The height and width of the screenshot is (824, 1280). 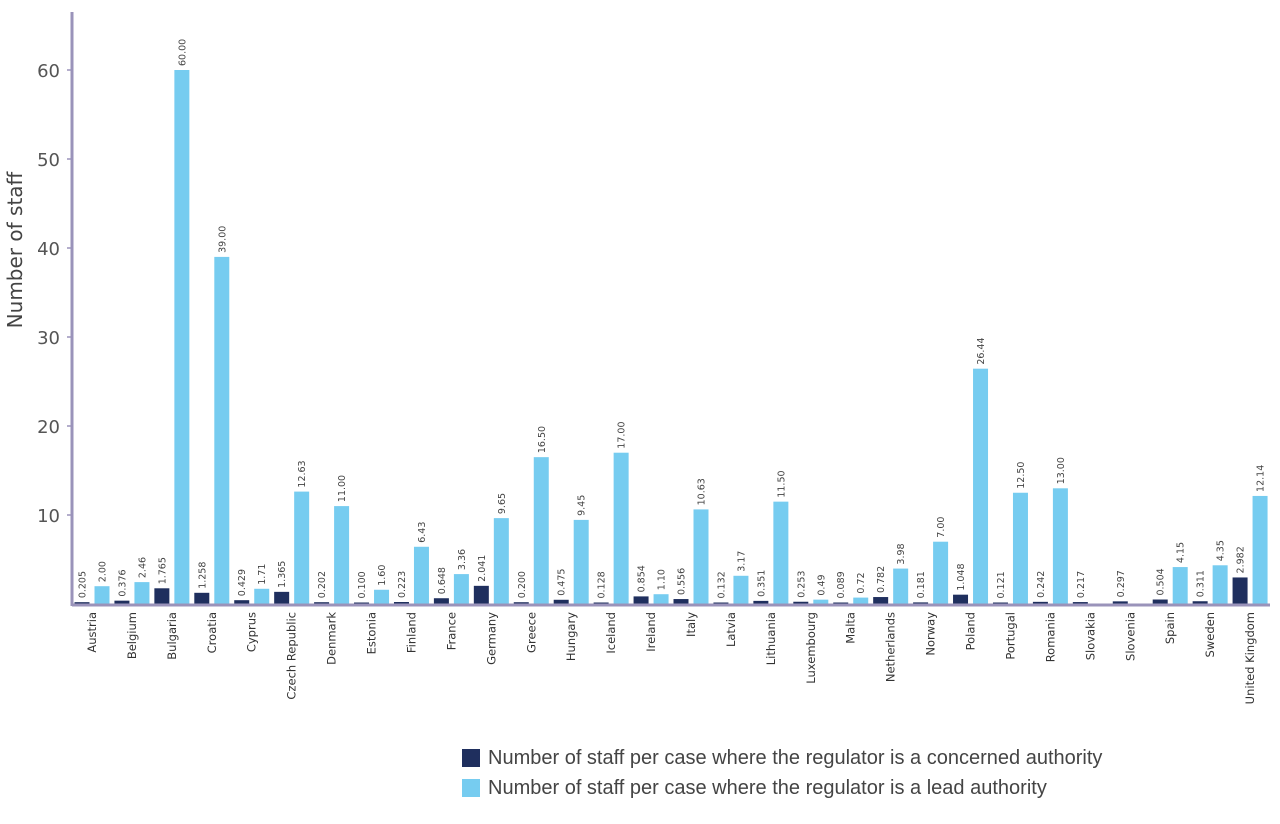 I want to click on legend-swatch-concerned, so click(x=471, y=758).